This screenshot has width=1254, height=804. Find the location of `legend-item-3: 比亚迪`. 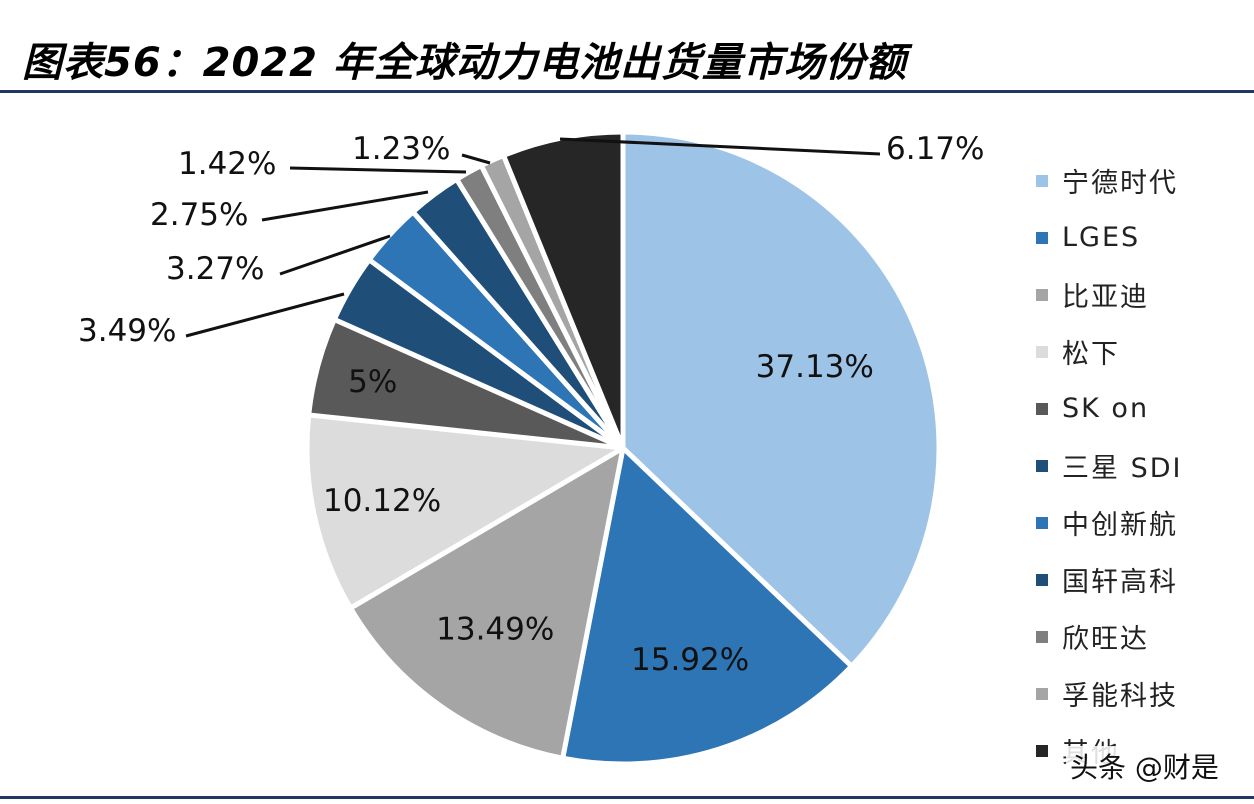

legend-item-3: 比亚迪 is located at coordinates (1109, 294).